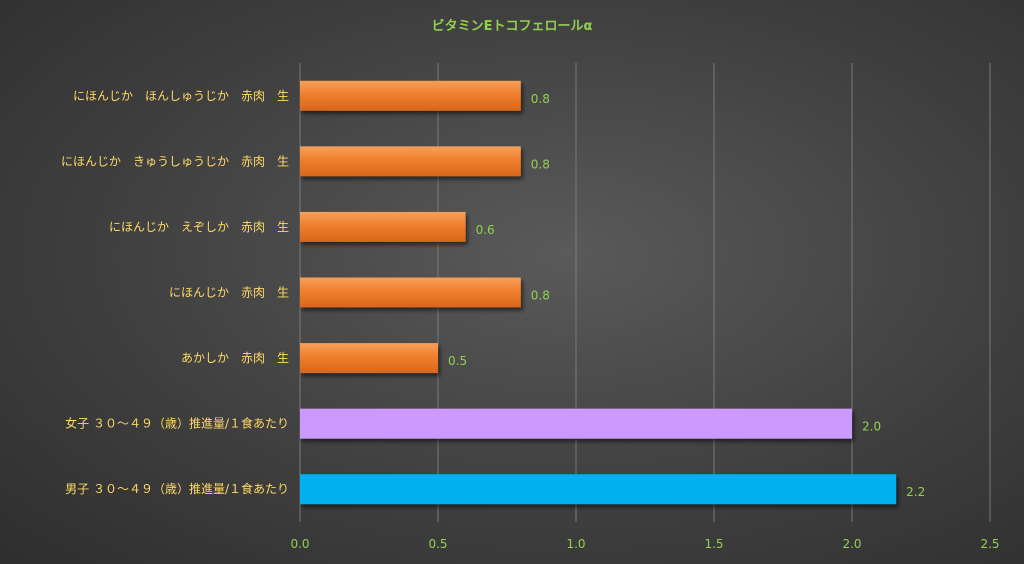  I want to click on data-label: 0.5, so click(457, 361).